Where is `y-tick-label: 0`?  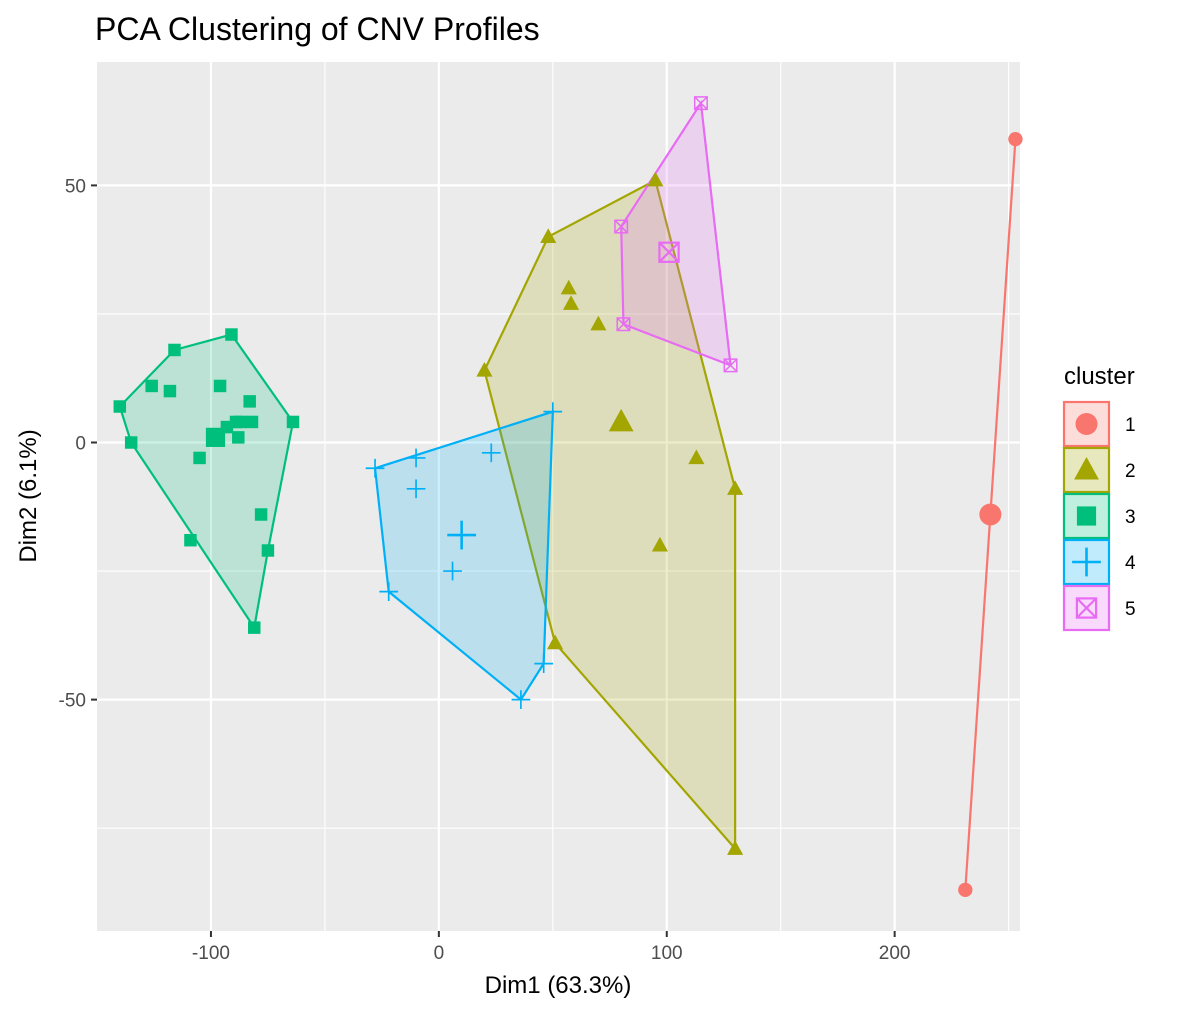
y-tick-label: 0 is located at coordinates (80, 444).